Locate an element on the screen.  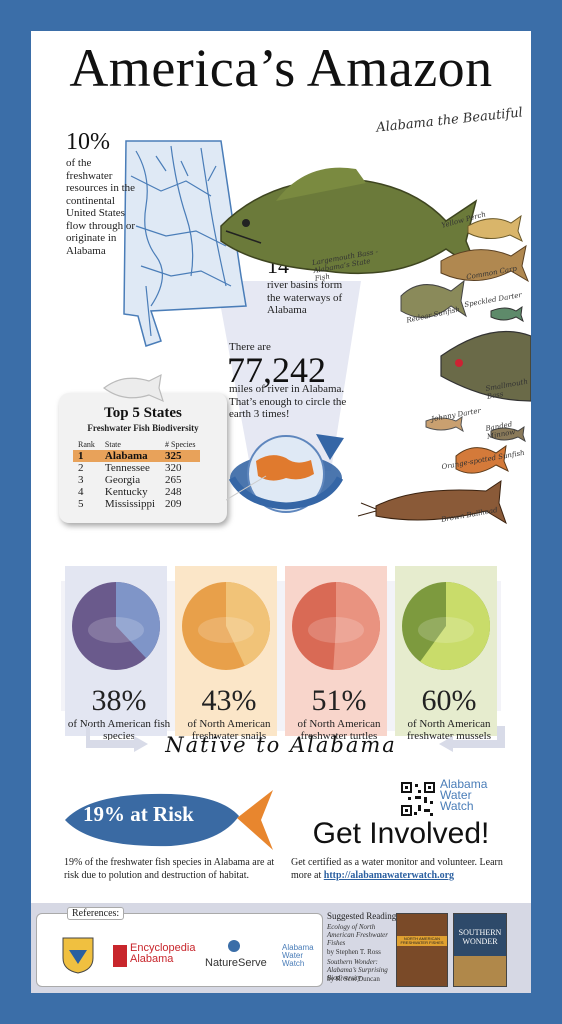
native-heading: Native to Alabama is located at coordinates (281, 745).